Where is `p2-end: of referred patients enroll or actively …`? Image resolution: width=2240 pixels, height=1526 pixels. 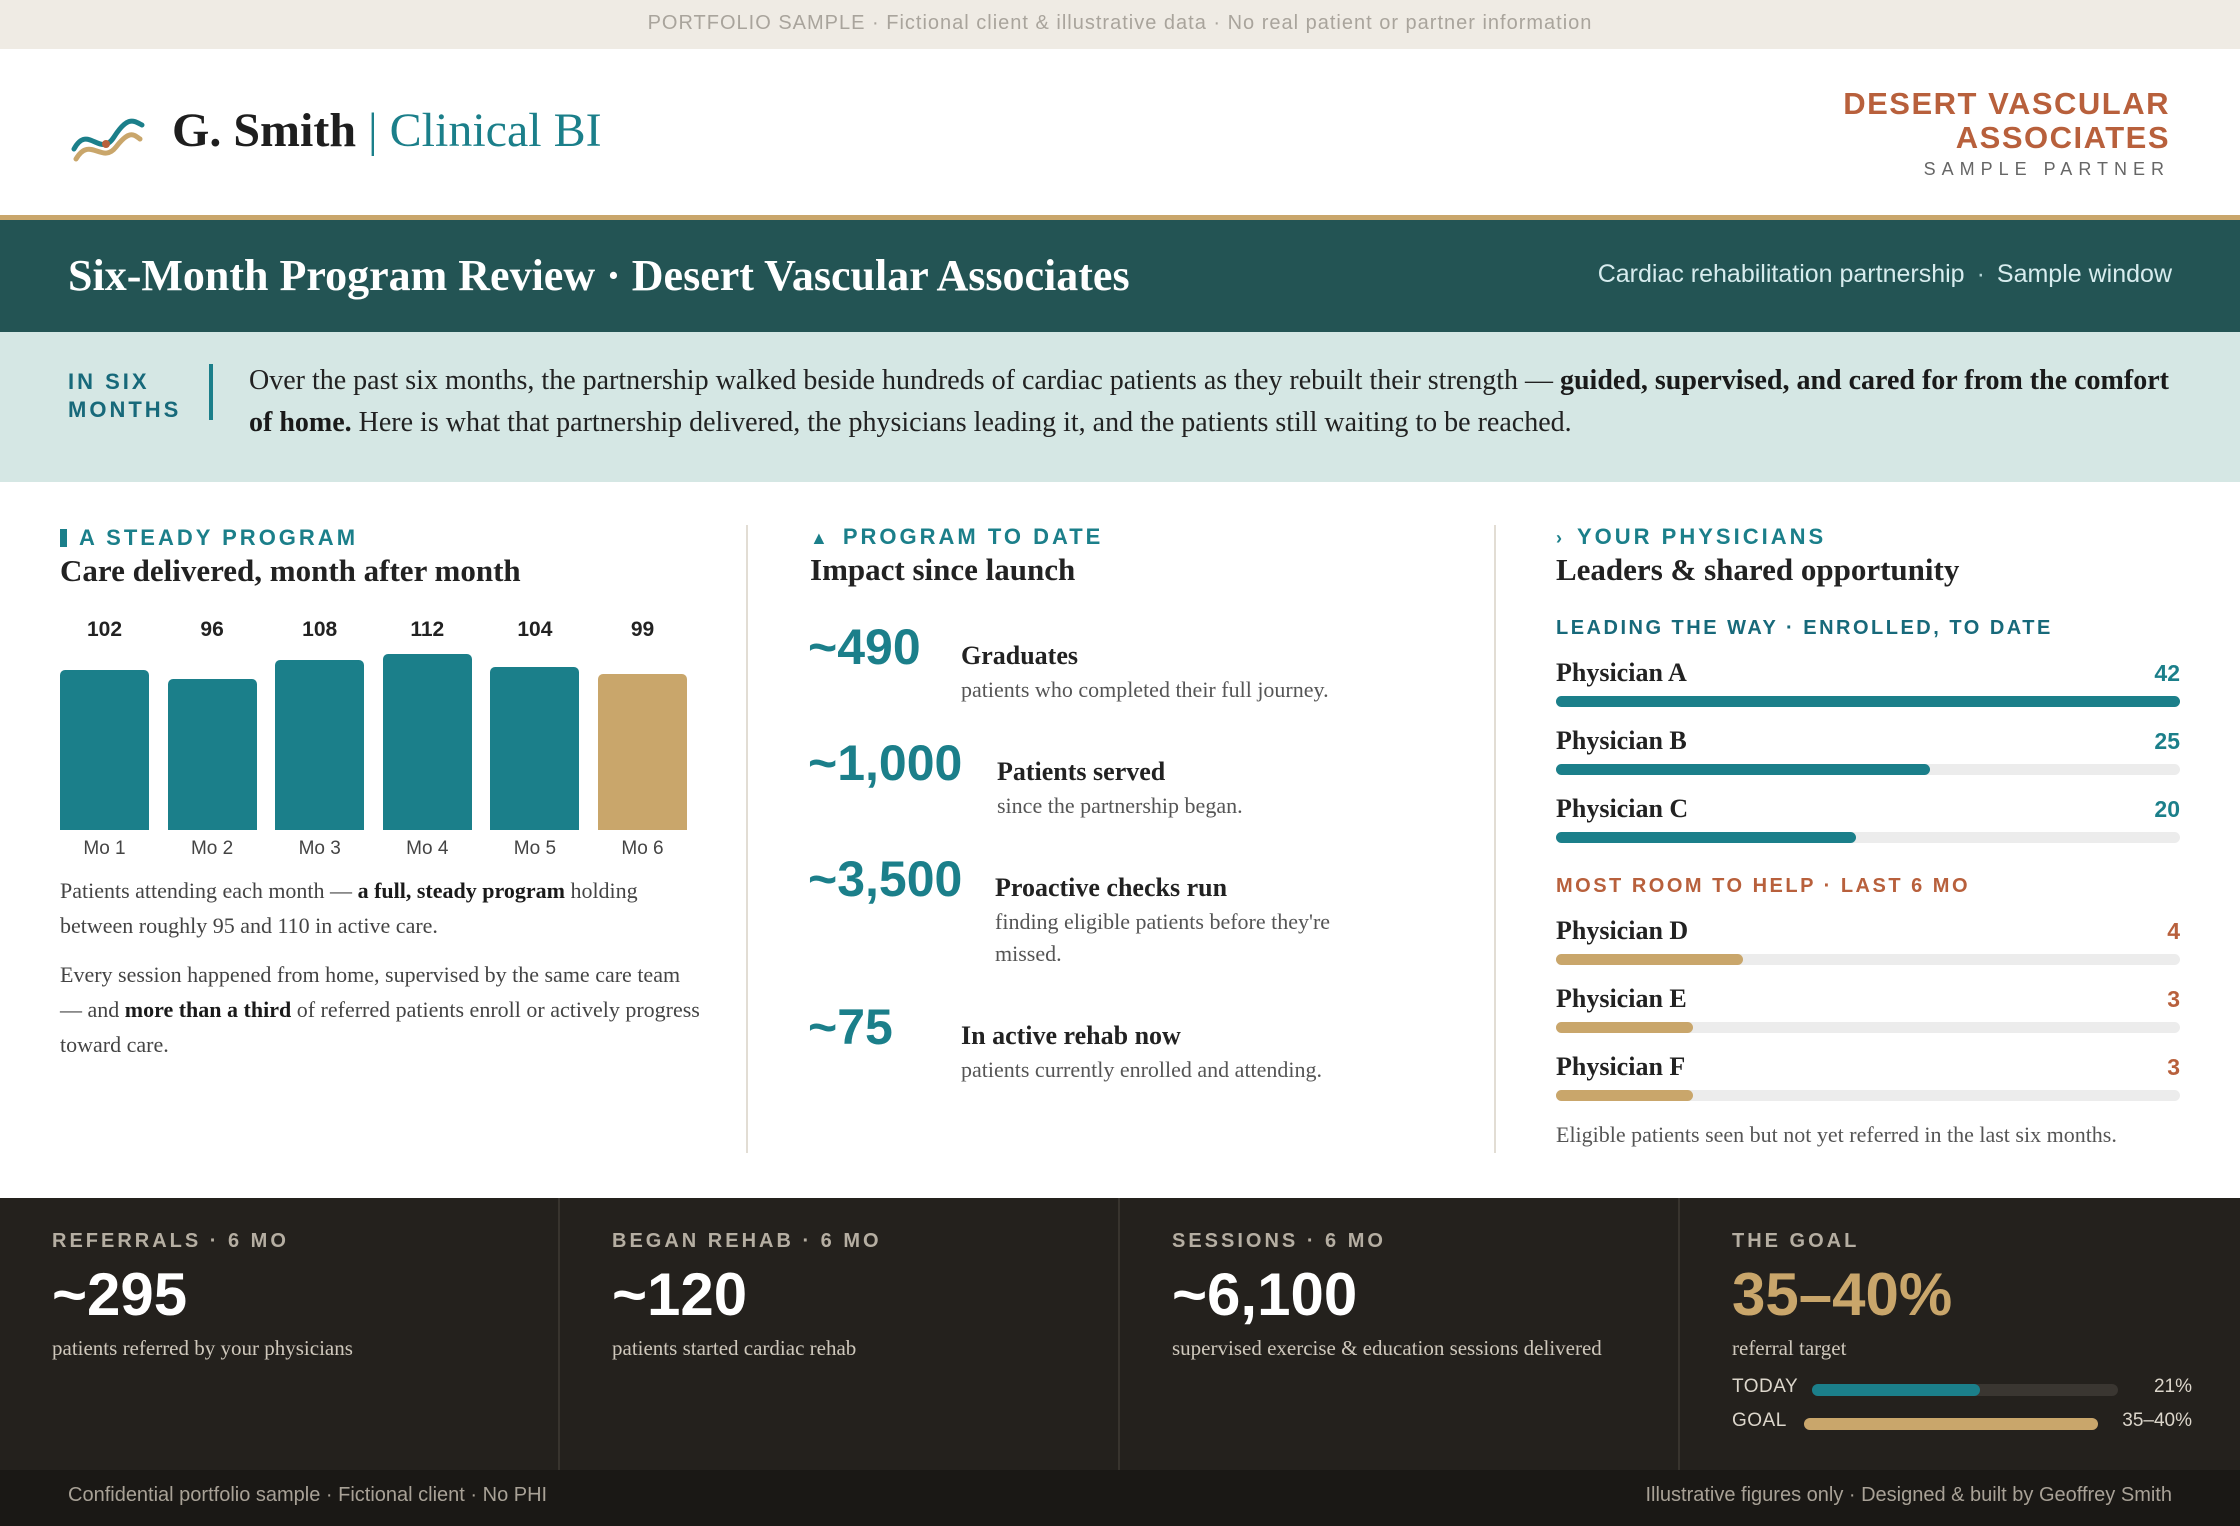
p2-end: of referred patients enroll or actively … is located at coordinates (380, 1027).